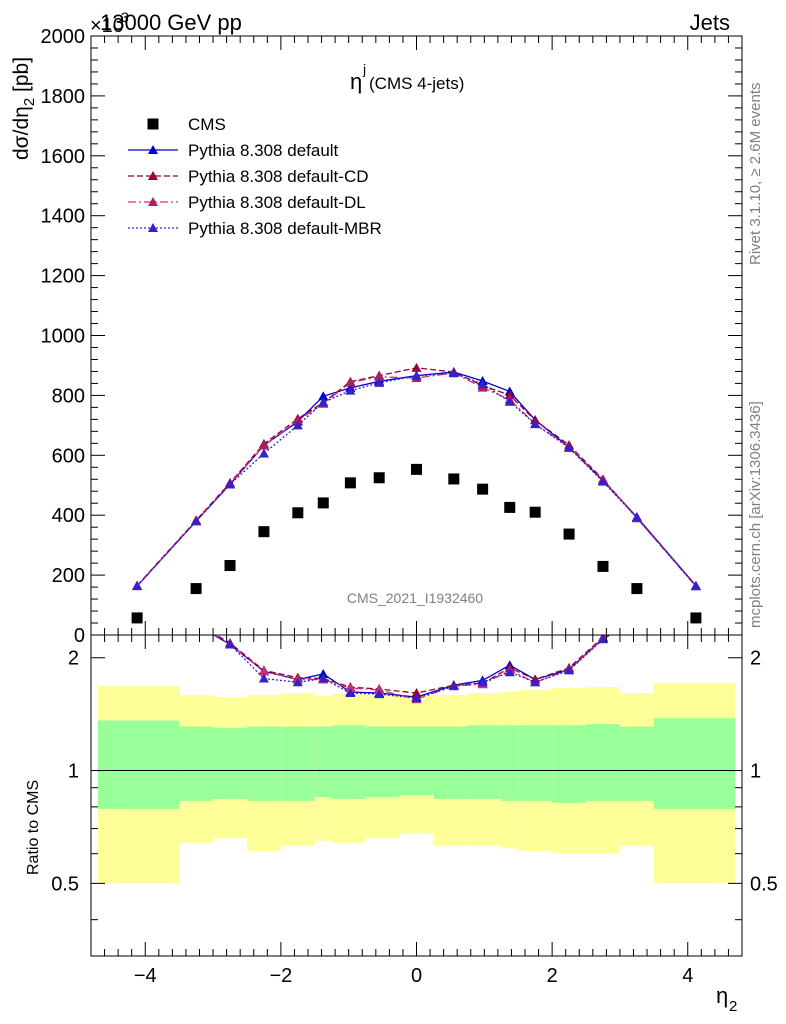 The image size is (786, 1024). Describe the element at coordinates (63, 157) in the screenshot. I see `y-tick-label: 1600` at that location.